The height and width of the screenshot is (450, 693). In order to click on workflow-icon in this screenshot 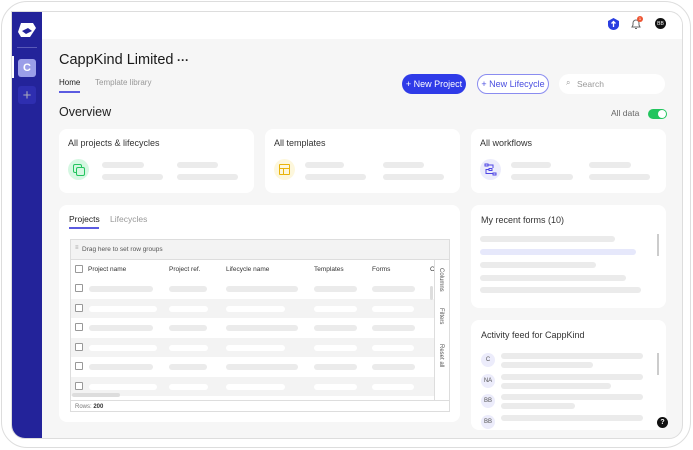, I will do `click(490, 169)`.